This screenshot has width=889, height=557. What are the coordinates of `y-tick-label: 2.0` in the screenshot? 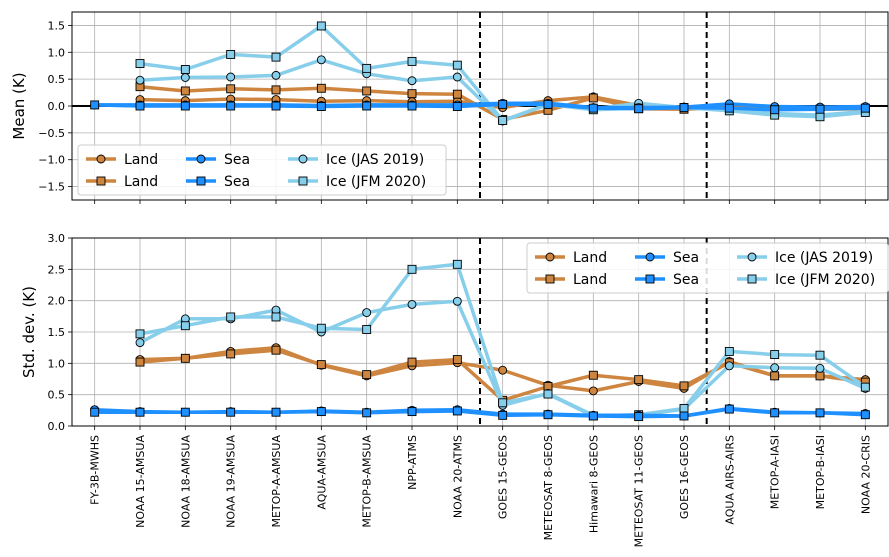 It's located at (57, 301).